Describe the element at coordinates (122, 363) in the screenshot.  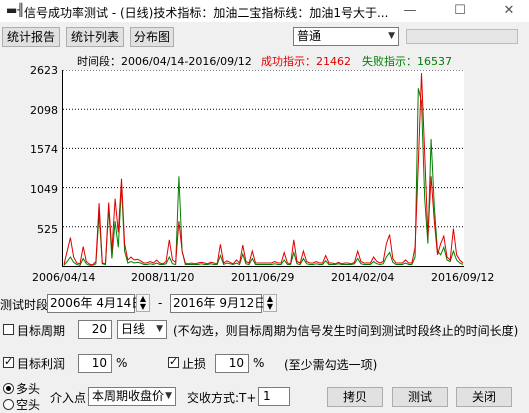
I see `target-profit-unit: %` at that location.